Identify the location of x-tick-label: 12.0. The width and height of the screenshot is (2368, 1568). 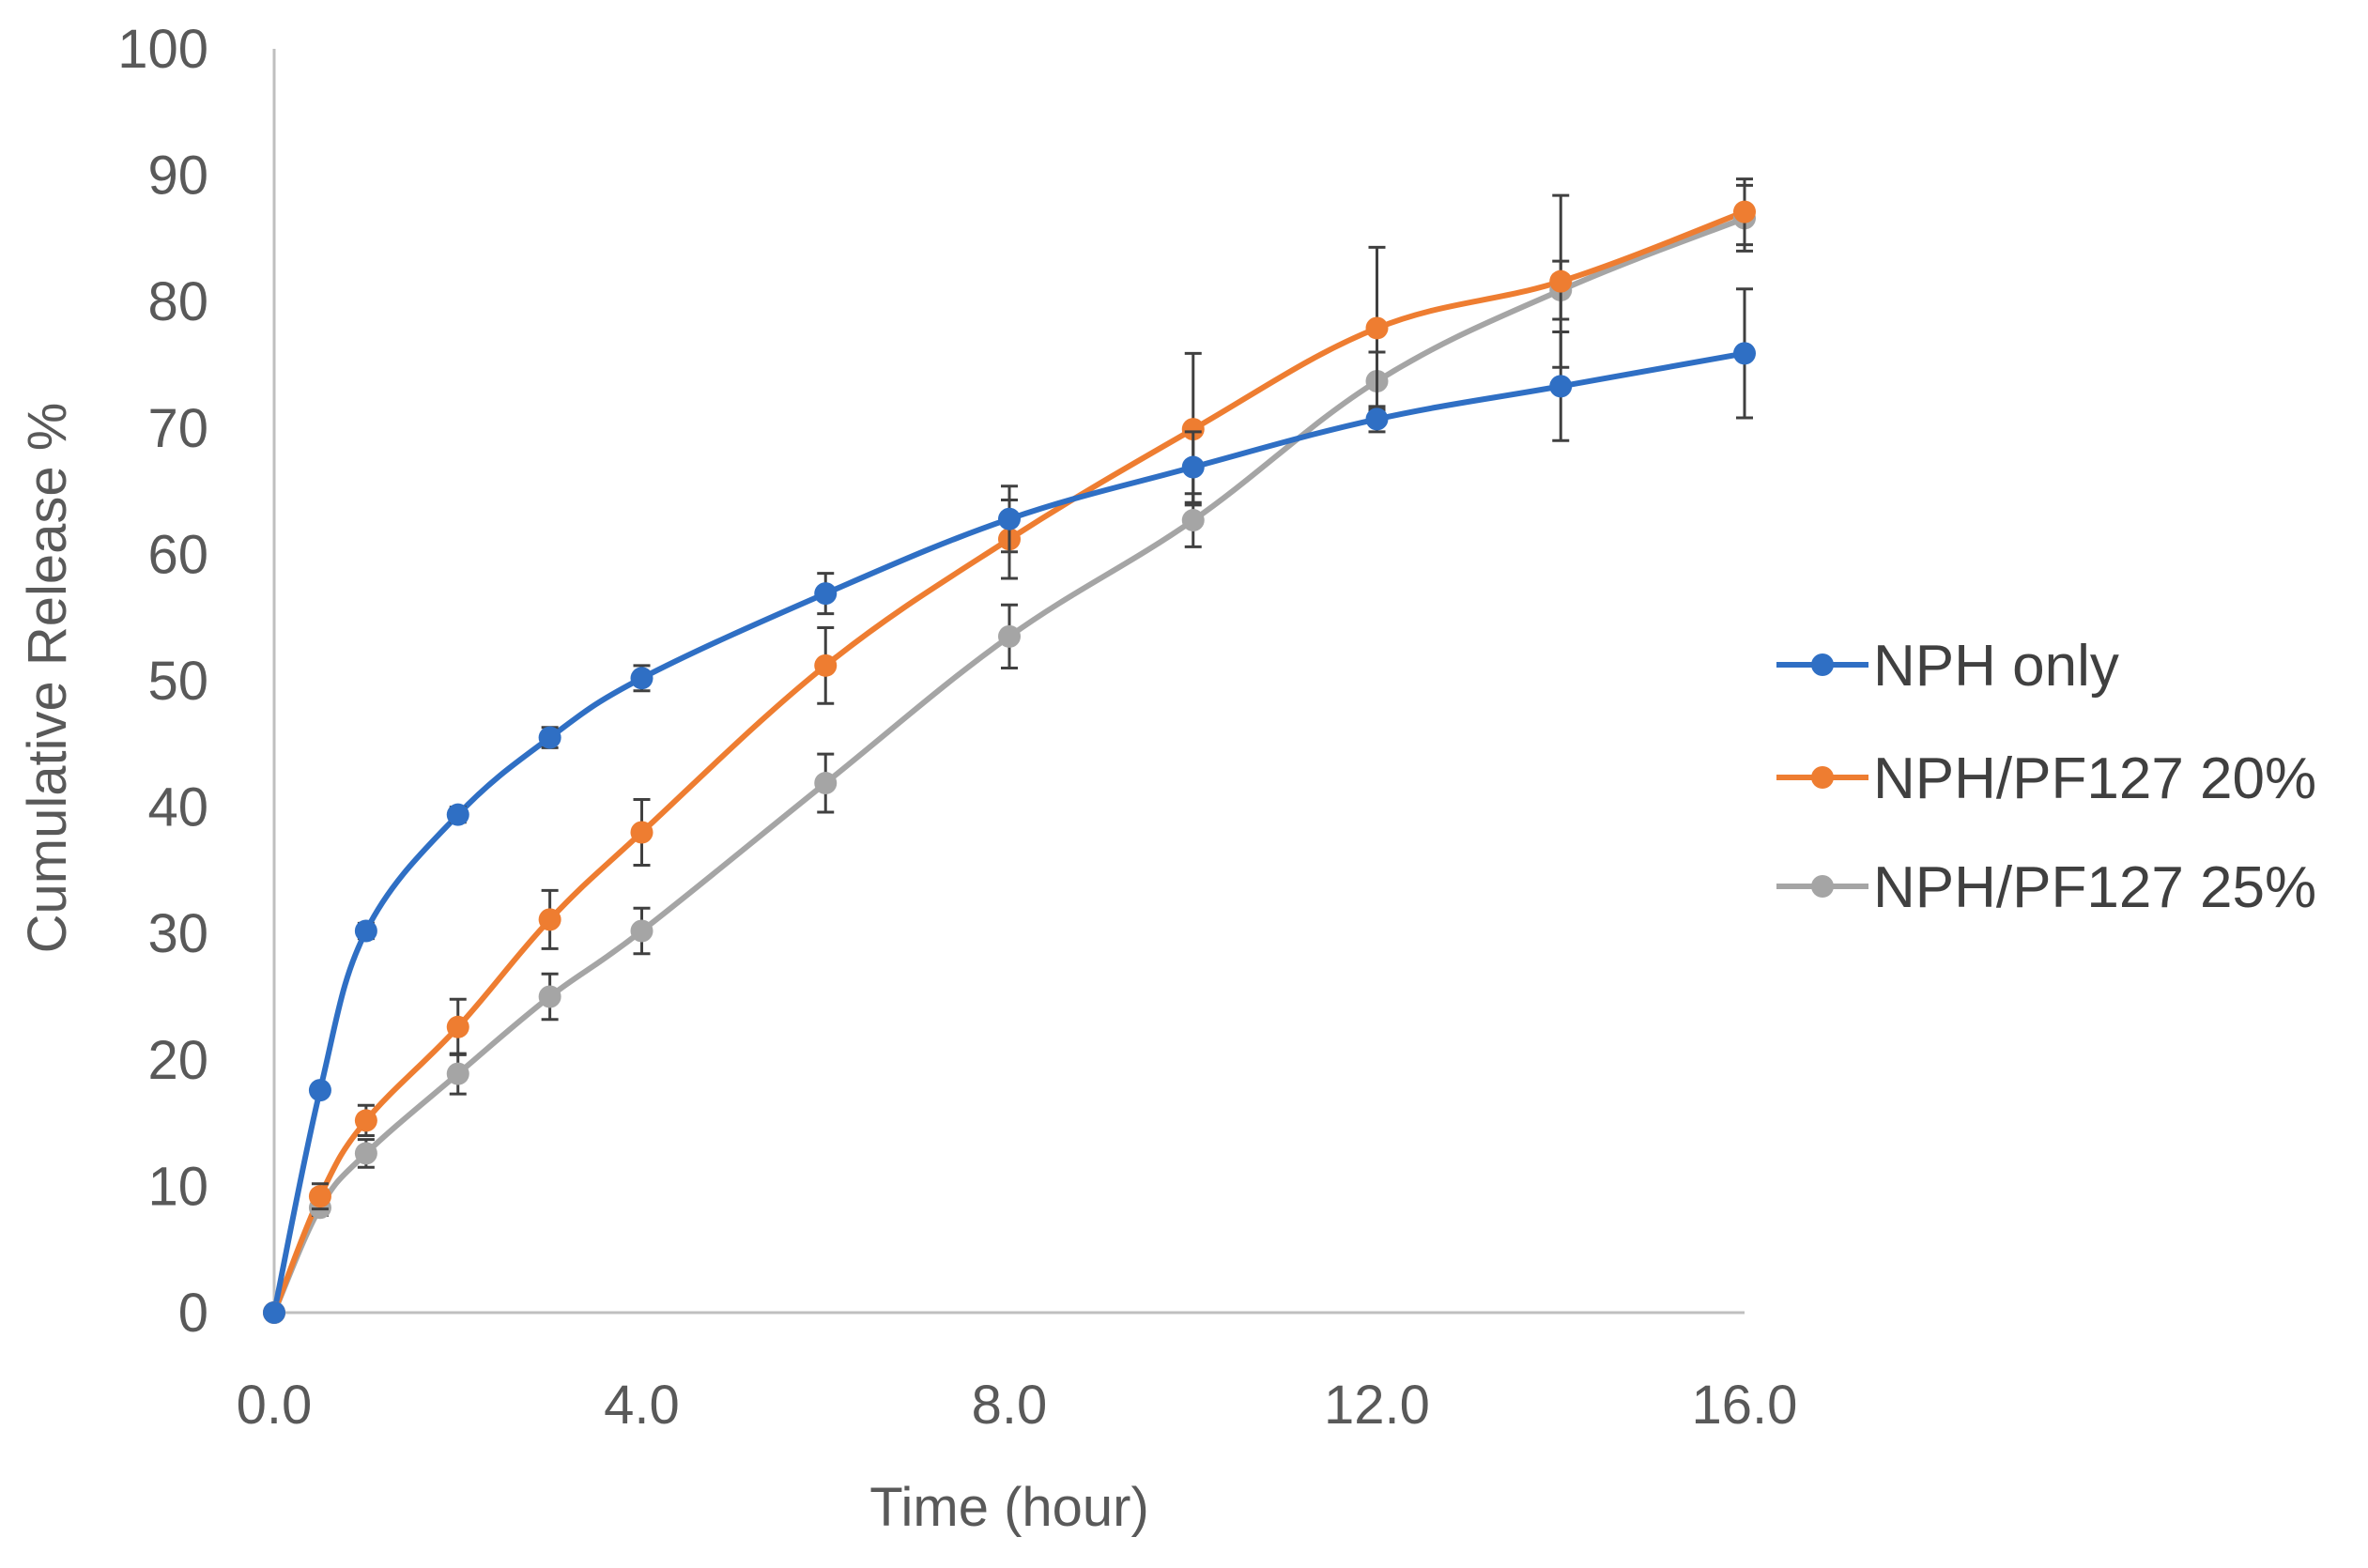
(1377, 1405).